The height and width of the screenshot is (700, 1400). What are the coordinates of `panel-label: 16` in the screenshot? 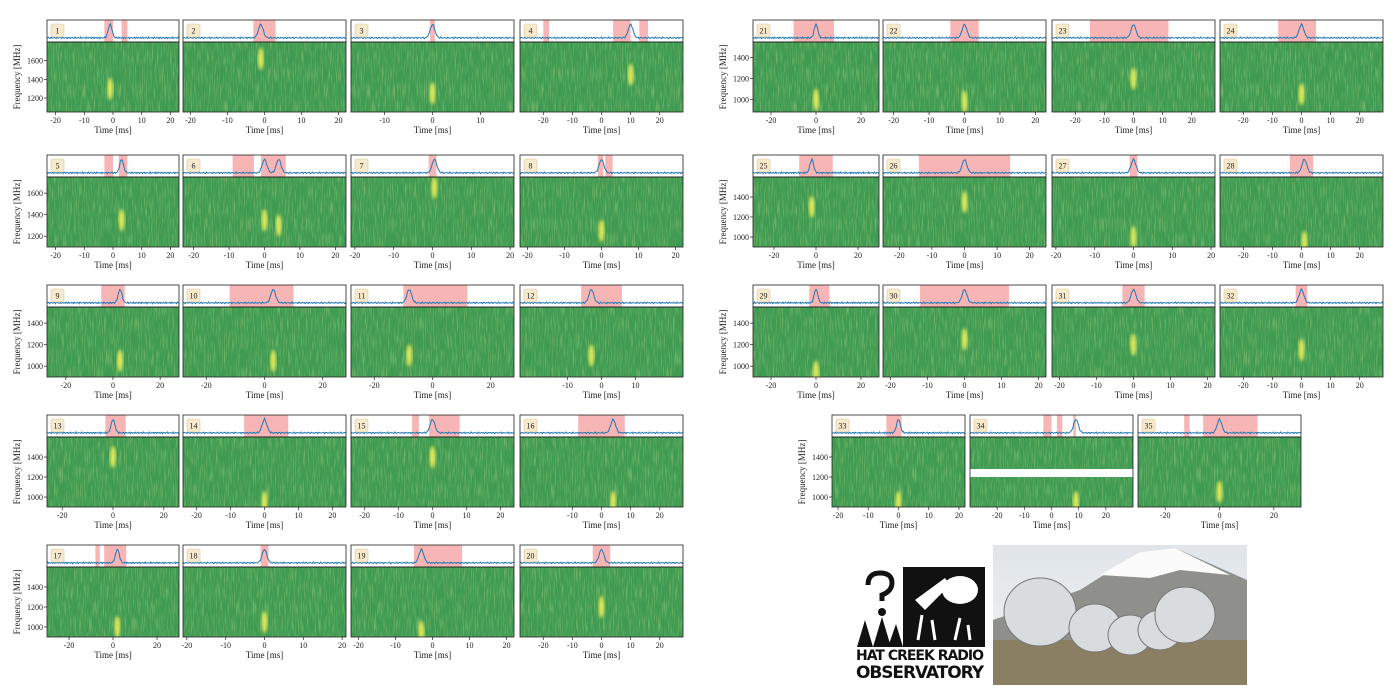 It's located at (531, 426).